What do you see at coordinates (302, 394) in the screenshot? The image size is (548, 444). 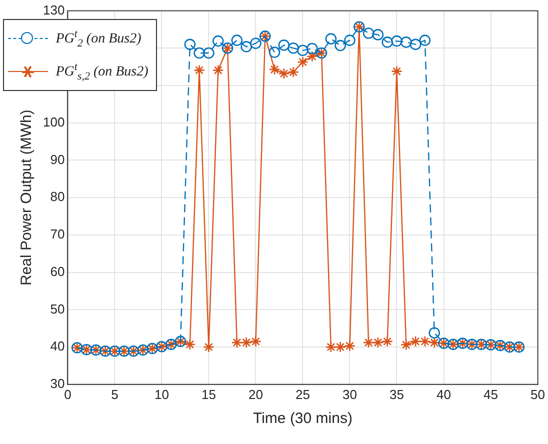 I see `x-tick-label: 25` at bounding box center [302, 394].